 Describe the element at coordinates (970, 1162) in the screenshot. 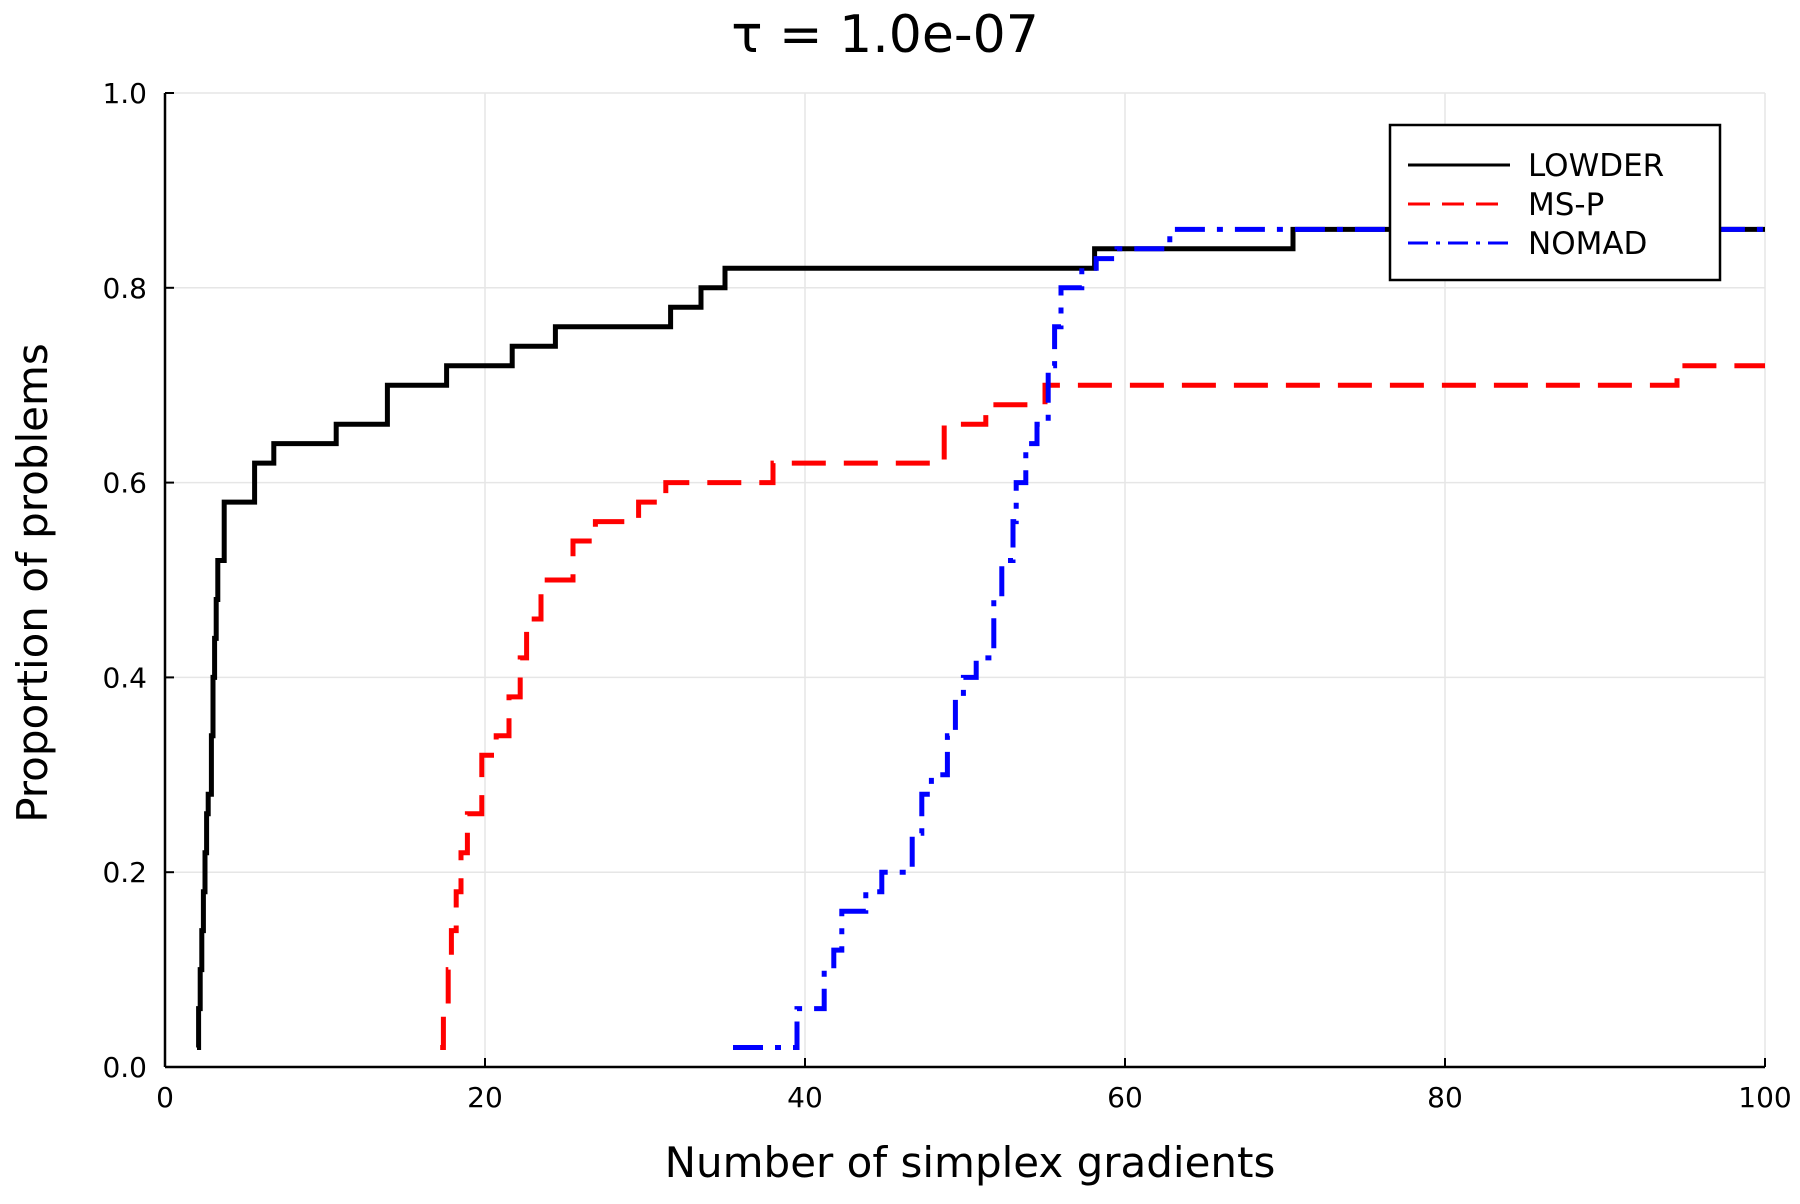

I see `x-axis-title: Number of simplex gradients` at that location.